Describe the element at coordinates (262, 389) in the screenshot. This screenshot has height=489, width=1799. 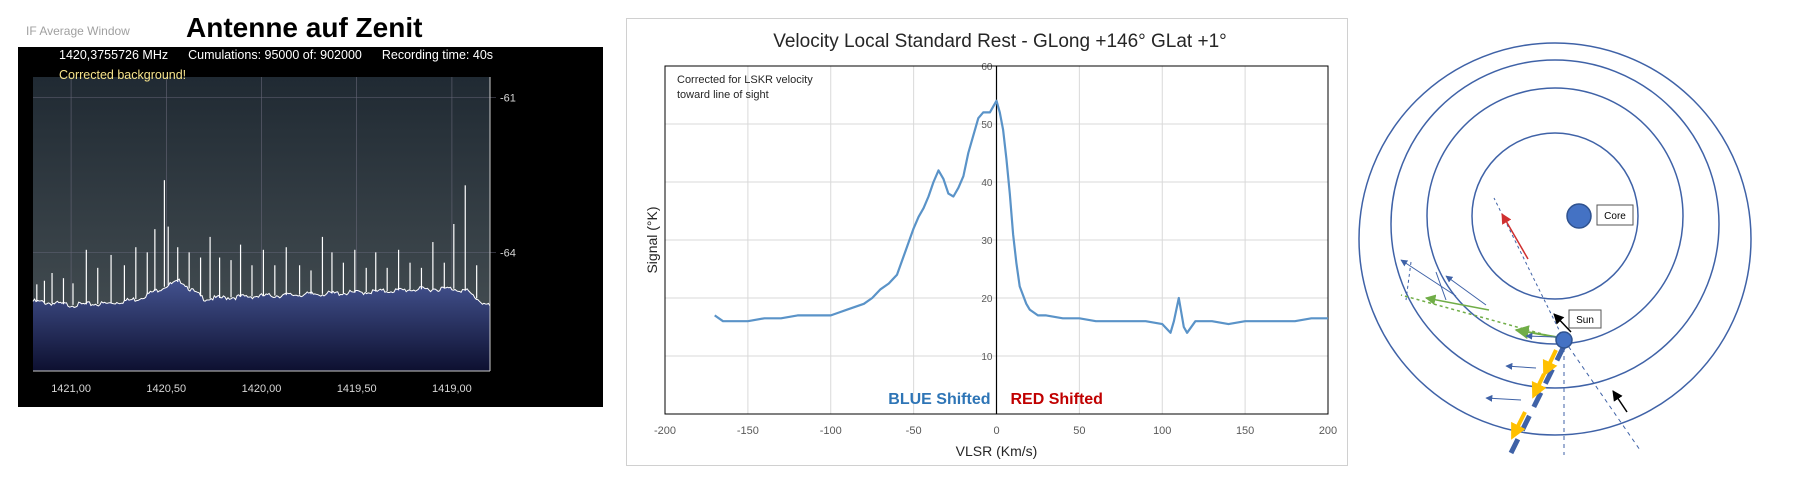
I see `sdr-x-tick-label: 1420,00` at that location.